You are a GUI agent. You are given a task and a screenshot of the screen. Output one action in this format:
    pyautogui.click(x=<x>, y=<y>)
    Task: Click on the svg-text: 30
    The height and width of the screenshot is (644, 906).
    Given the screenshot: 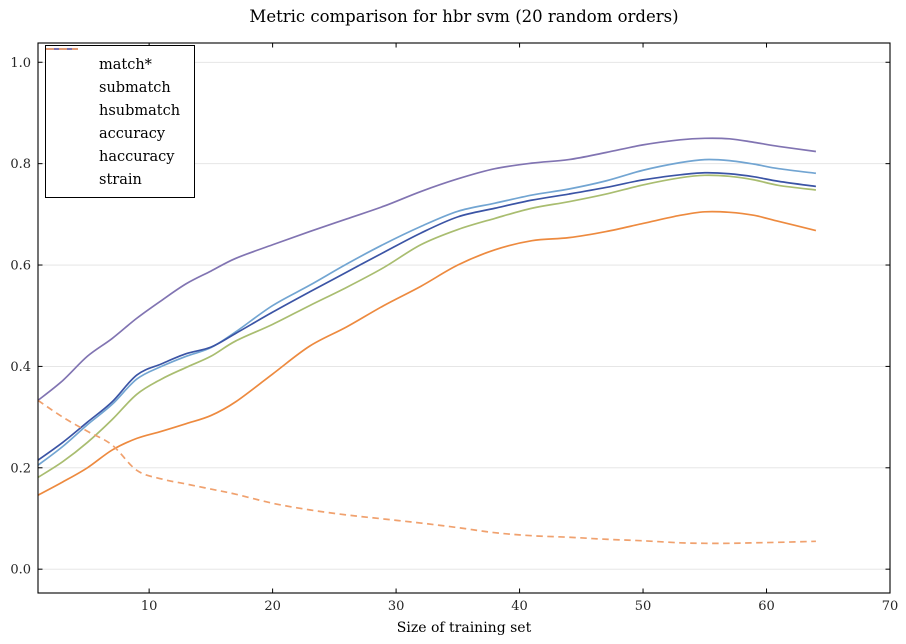 What is the action you would take?
    pyautogui.click(x=396, y=606)
    